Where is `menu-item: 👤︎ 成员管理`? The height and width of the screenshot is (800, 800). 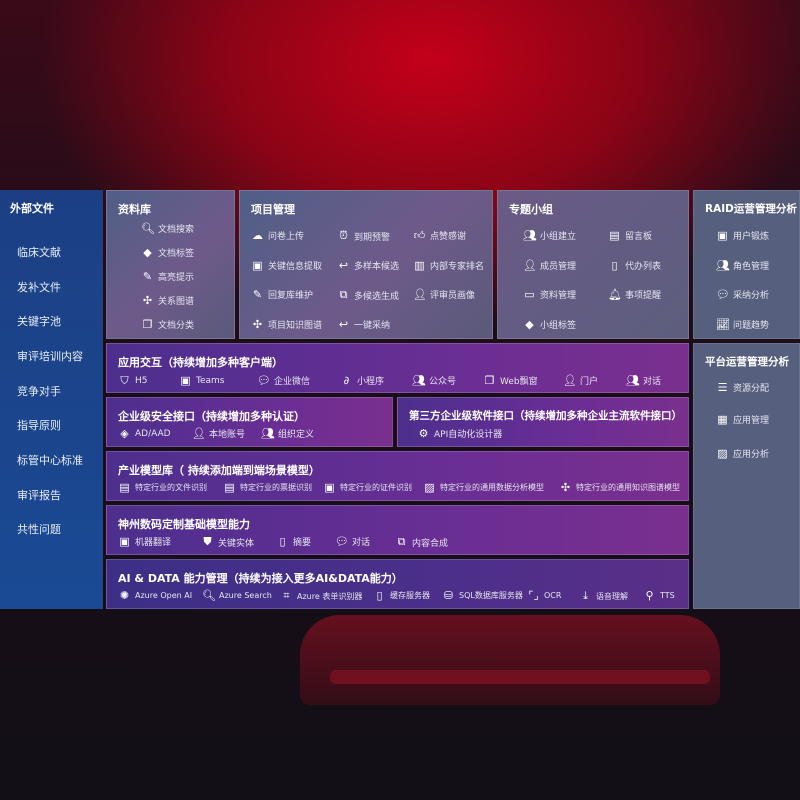 menu-item: 👤︎ 成员管理 is located at coordinates (549, 265).